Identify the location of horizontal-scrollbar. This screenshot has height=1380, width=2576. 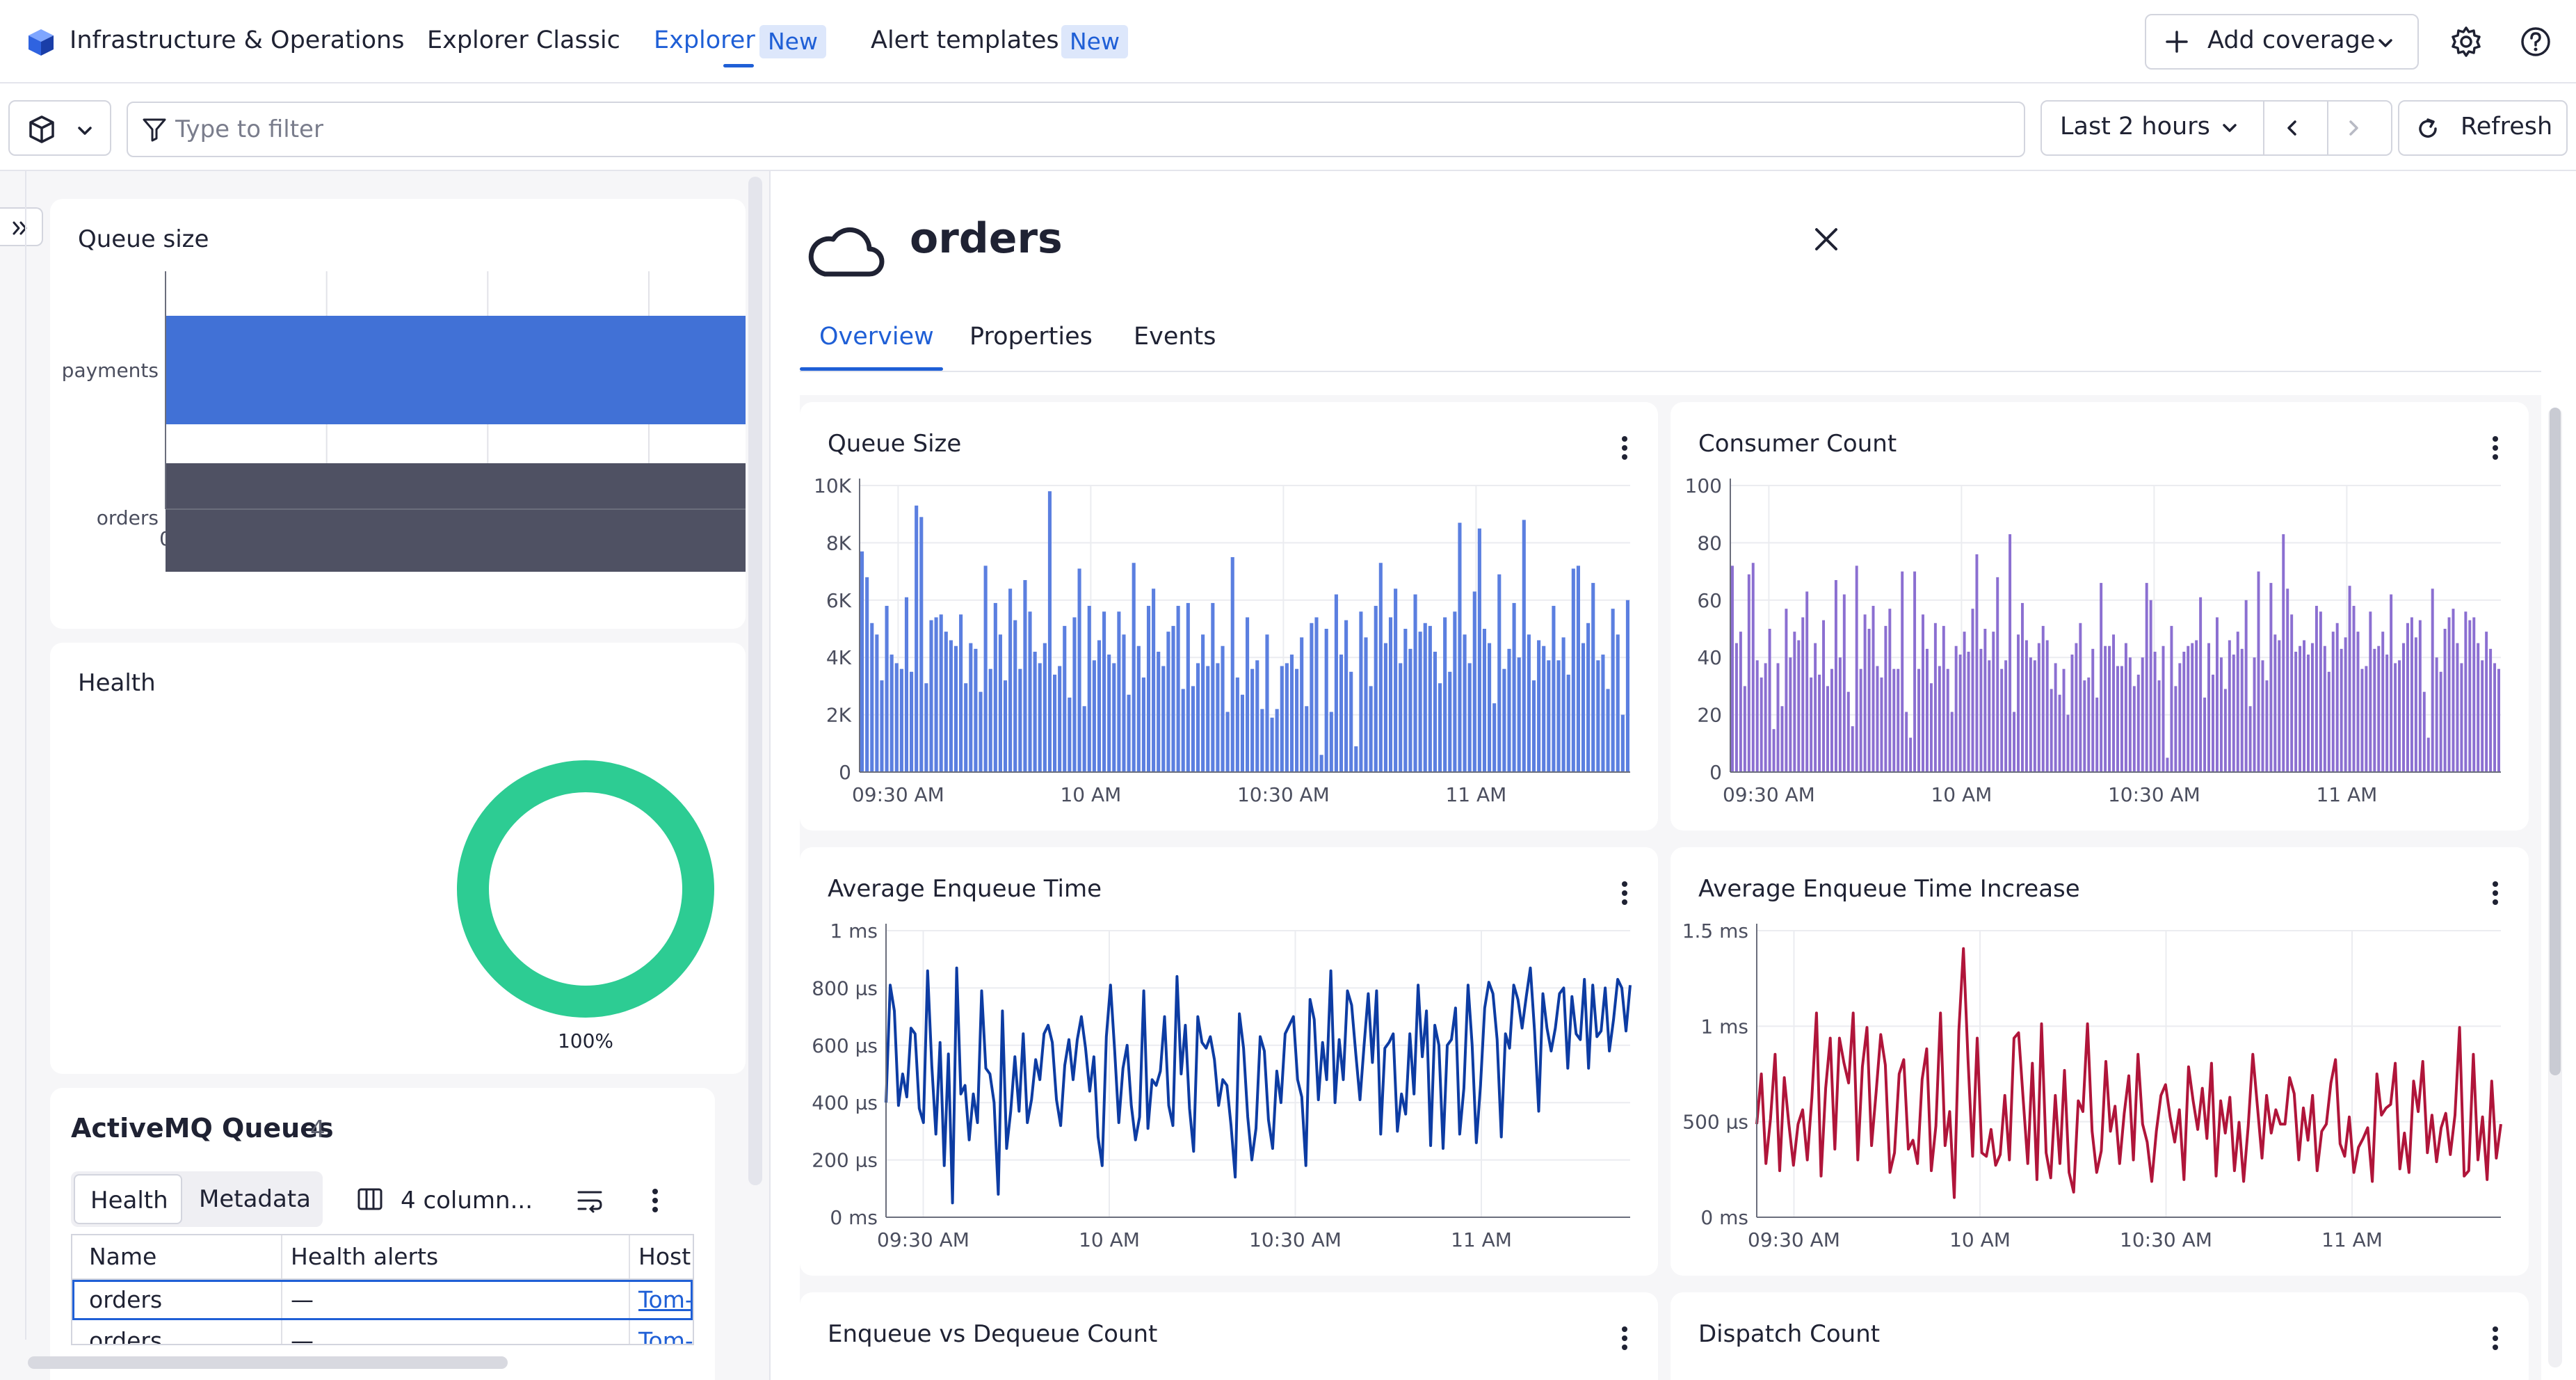
(268, 1362).